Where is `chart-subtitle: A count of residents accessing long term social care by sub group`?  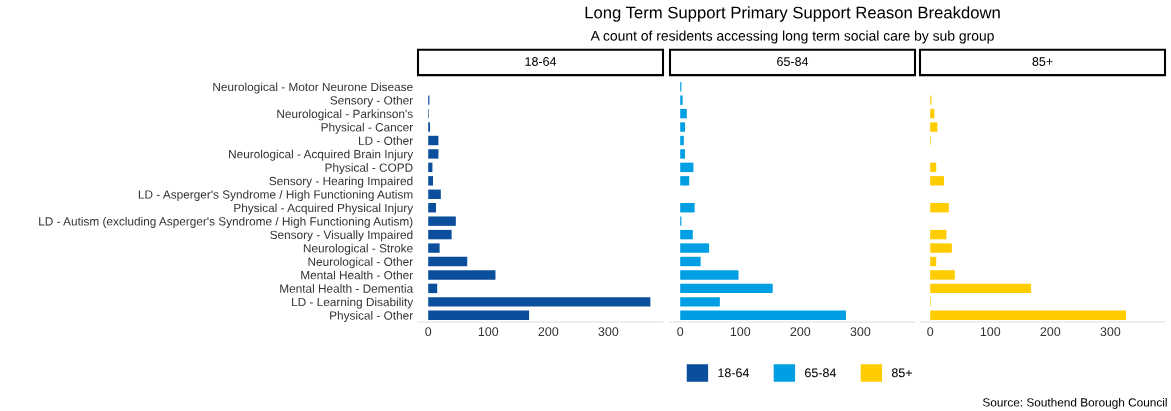 chart-subtitle: A count of residents accessing long term social care by sub group is located at coordinates (792, 37).